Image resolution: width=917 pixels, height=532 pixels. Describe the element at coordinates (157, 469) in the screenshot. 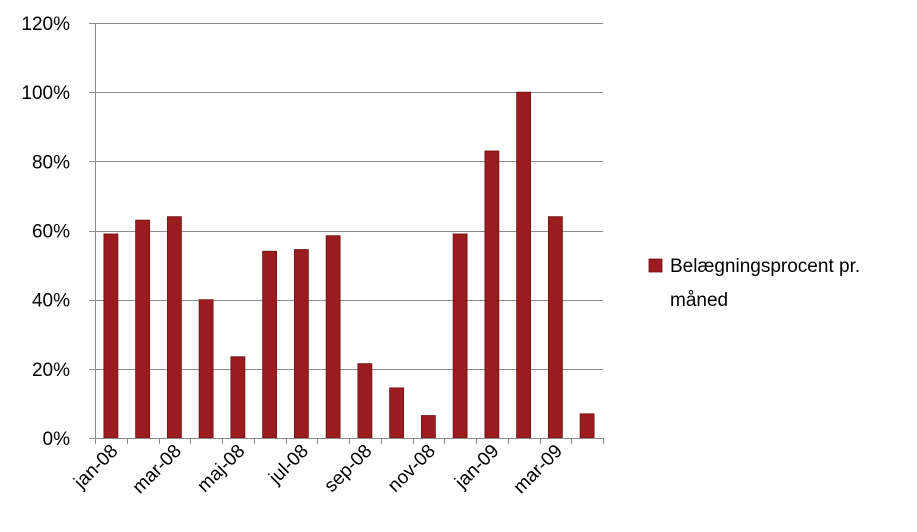

I see `x-tick-label: mar-08` at that location.